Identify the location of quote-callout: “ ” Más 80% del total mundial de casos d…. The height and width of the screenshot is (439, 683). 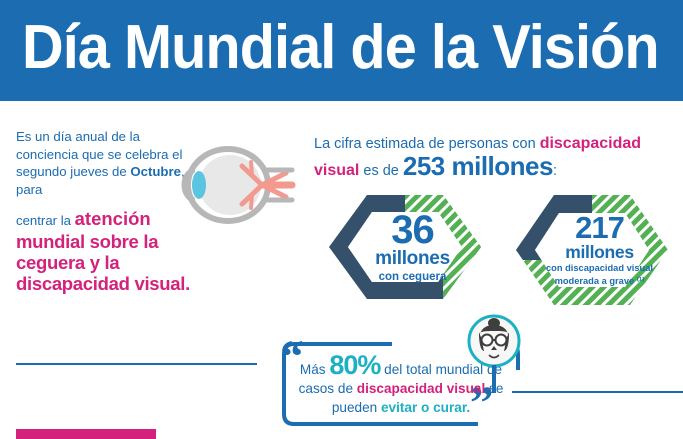
(460, 382).